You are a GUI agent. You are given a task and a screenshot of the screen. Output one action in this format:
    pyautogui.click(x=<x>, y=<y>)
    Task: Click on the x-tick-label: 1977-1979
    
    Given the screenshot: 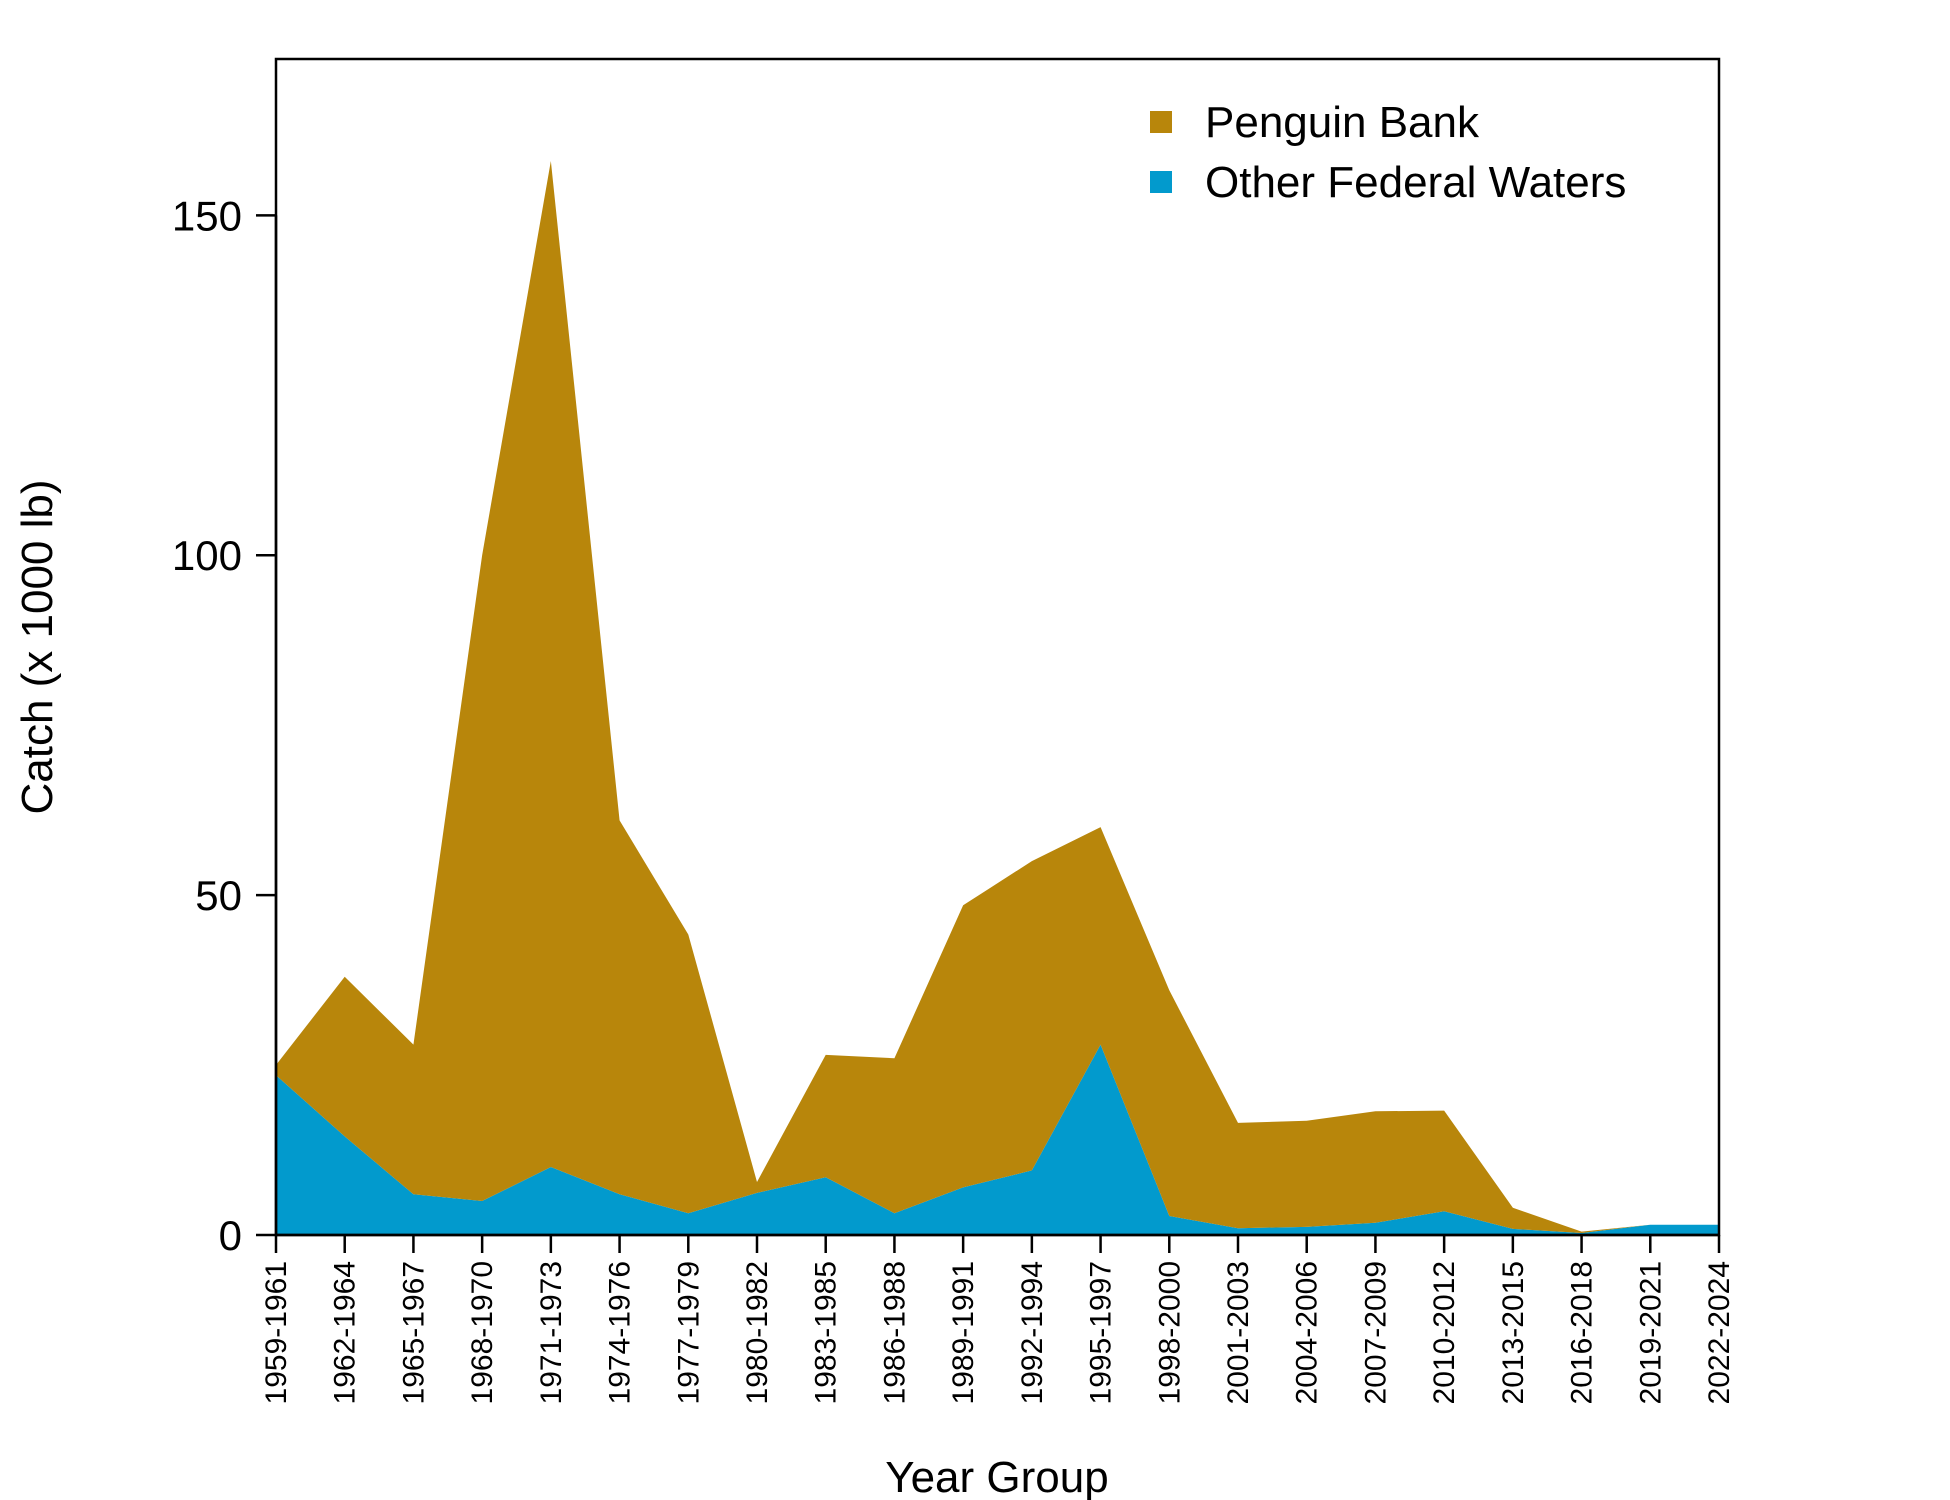 What is the action you would take?
    pyautogui.click(x=688, y=1332)
    